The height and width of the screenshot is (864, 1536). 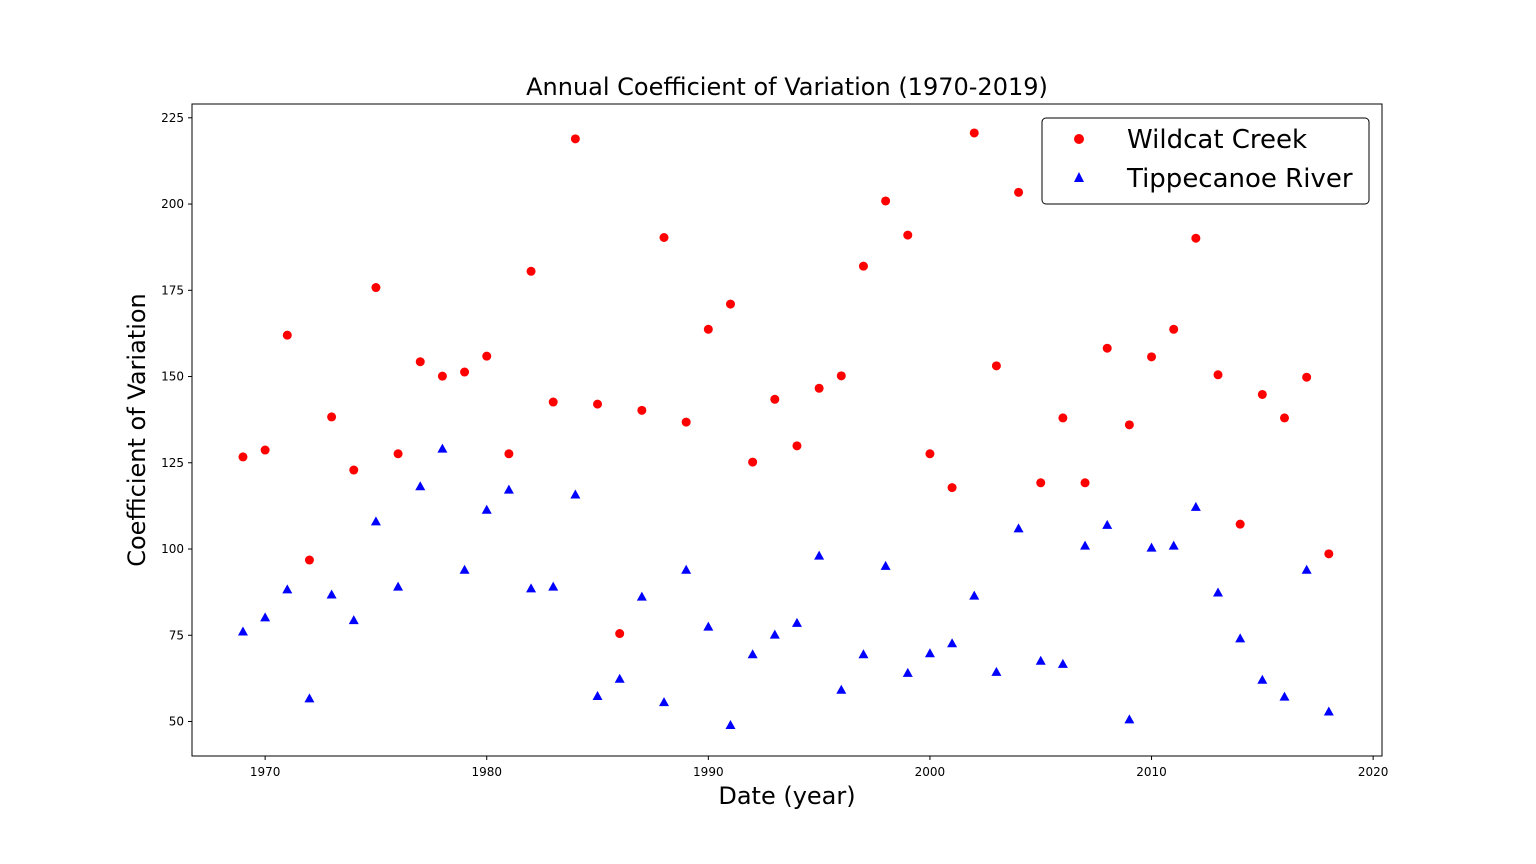 I want to click on x-axis-label: Date (year), so click(x=786, y=796).